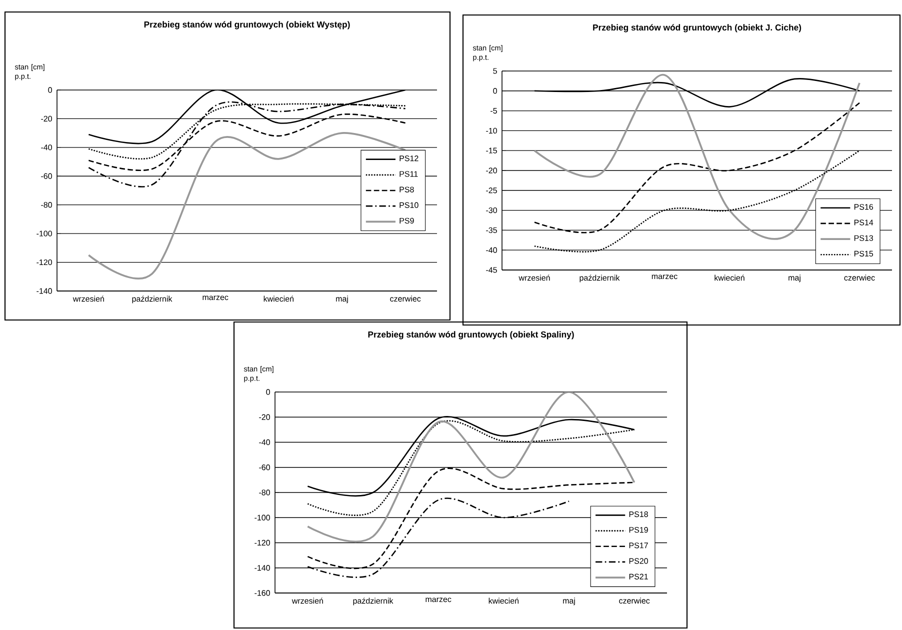  I want to click on chart-title: Przebieg stanów wód gruntowych (obiekt J. Ciche), so click(697, 28).